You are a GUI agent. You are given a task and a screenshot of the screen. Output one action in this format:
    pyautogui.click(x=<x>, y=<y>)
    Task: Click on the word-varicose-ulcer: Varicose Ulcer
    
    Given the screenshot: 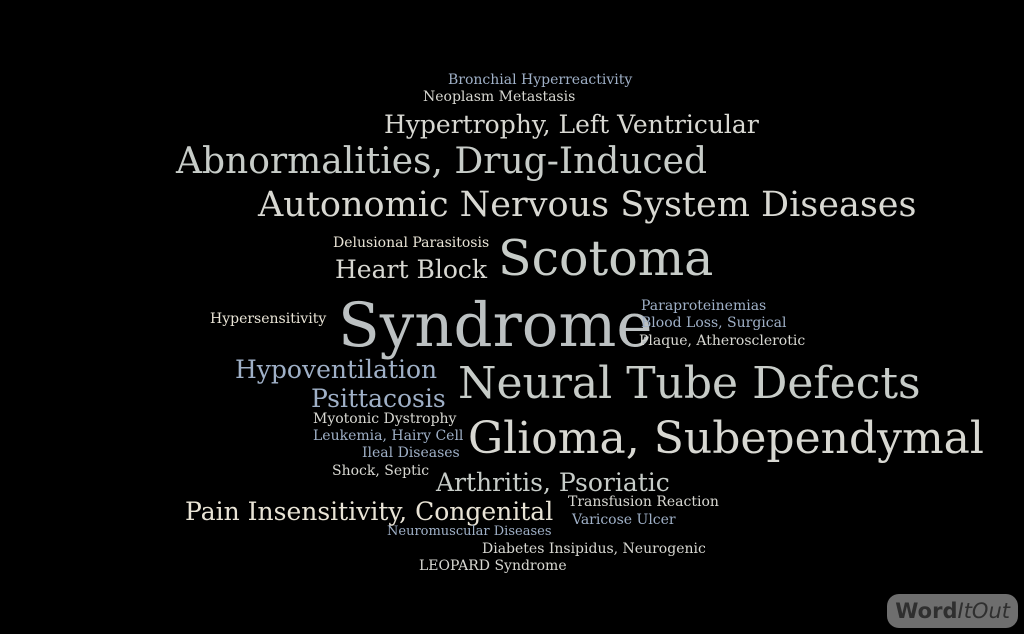 What is the action you would take?
    pyautogui.click(x=624, y=520)
    